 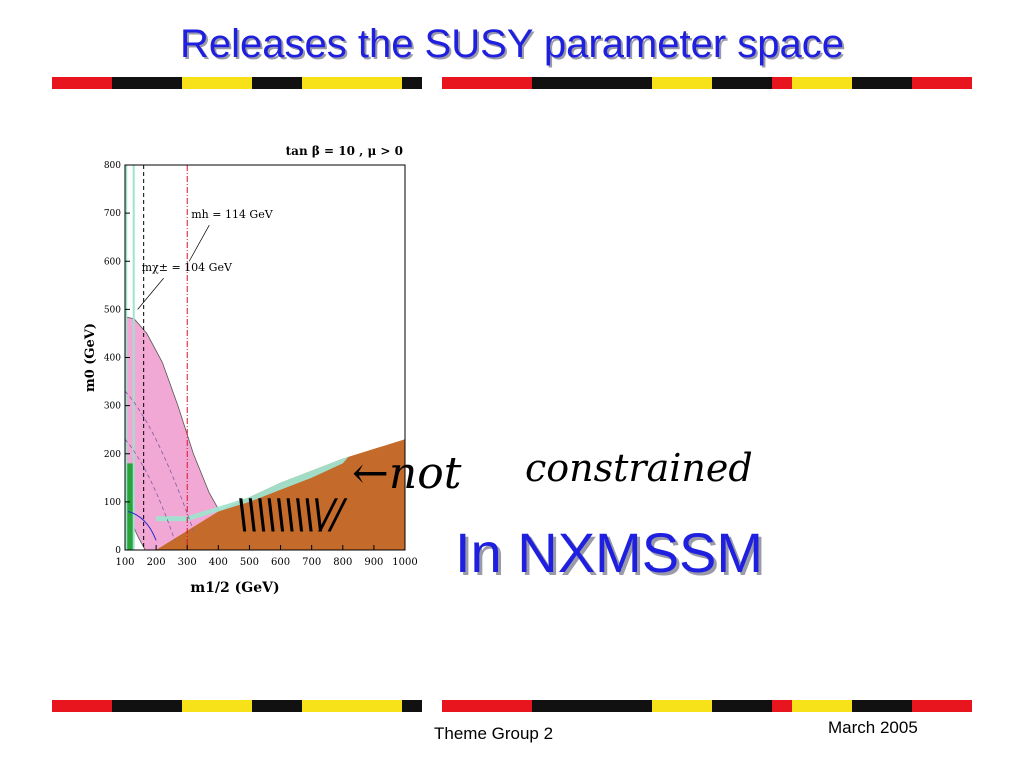 I want to click on x-tick-label: 300, so click(x=187, y=562).